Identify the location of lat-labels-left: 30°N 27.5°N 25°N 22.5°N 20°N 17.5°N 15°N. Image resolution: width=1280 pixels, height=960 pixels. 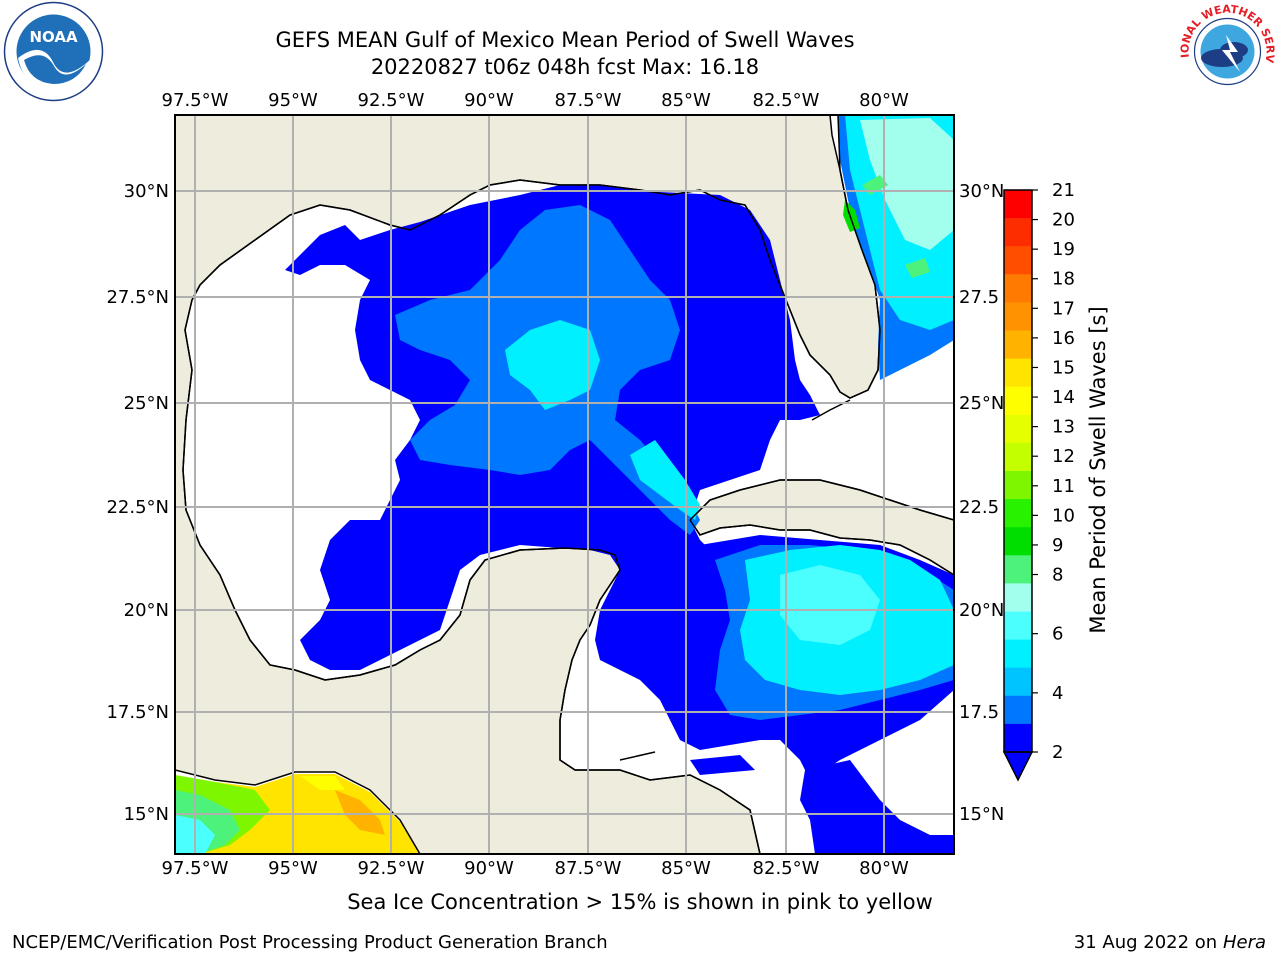
(137, 503).